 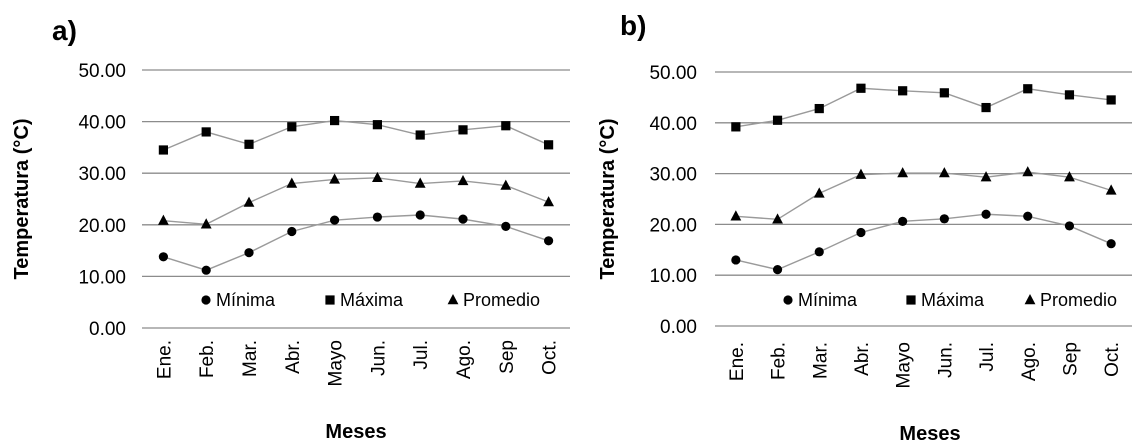 What do you see at coordinates (330, 300) in the screenshot?
I see `legend-marker-square` at bounding box center [330, 300].